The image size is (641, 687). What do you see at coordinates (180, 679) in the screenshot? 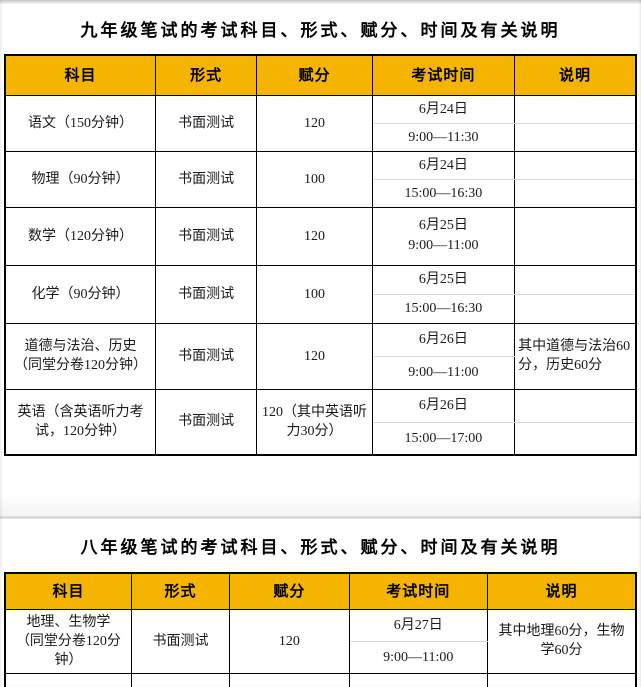
I see `form-cell` at bounding box center [180, 679].